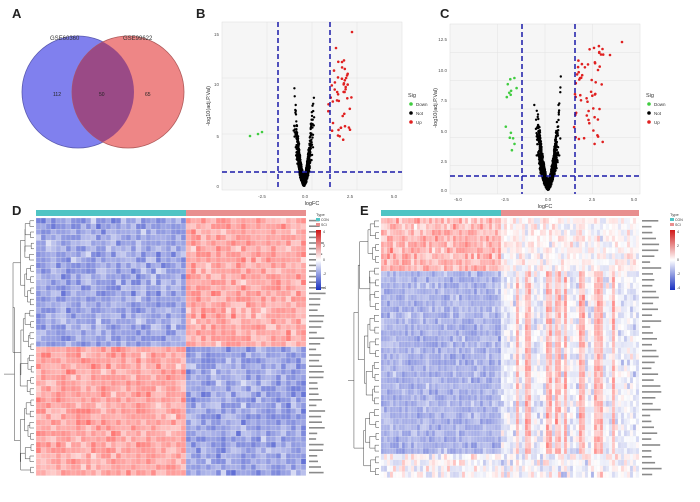 This screenshot has height=502, width=700. What do you see at coordinates (442, 70) in the screenshot?
I see `volcano-c-ytick: 10.0` at bounding box center [442, 70].